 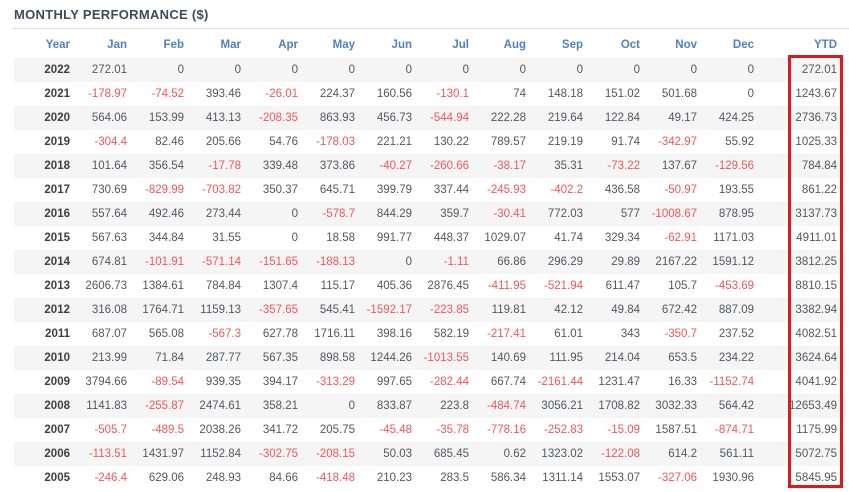 What do you see at coordinates (44, 454) in the screenshot?
I see `year-cell: 2006` at bounding box center [44, 454].